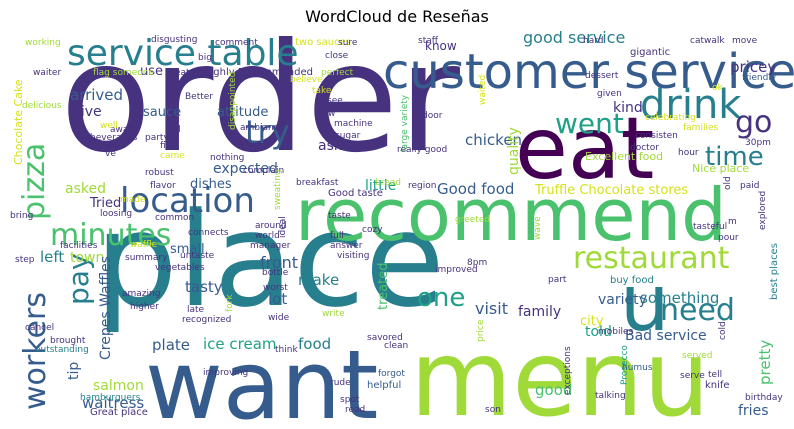 This screenshot has height=429, width=794. I want to click on word-food: food, so click(314, 344).